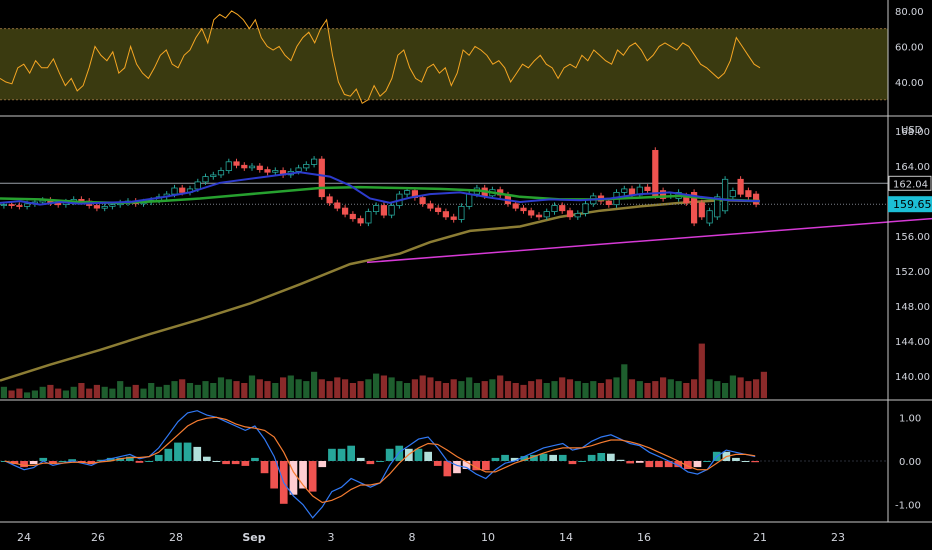 Image resolution: width=932 pixels, height=550 pixels. Describe the element at coordinates (253, 537) in the screenshot. I see `time-tick-label: Sep` at that location.